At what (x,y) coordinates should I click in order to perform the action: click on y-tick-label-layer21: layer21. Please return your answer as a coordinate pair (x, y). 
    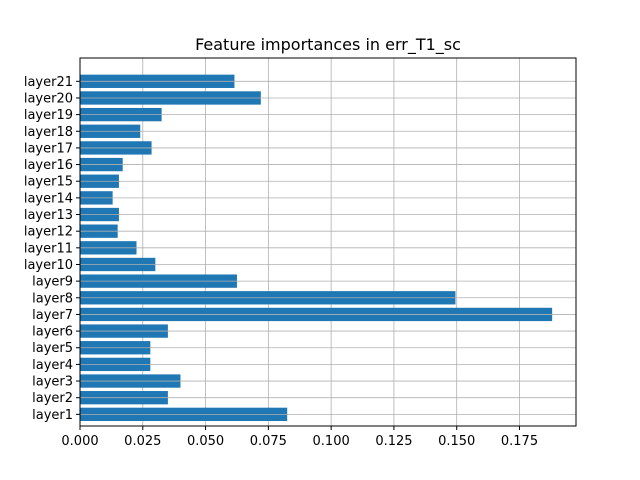
    Looking at the image, I should click on (48, 82).